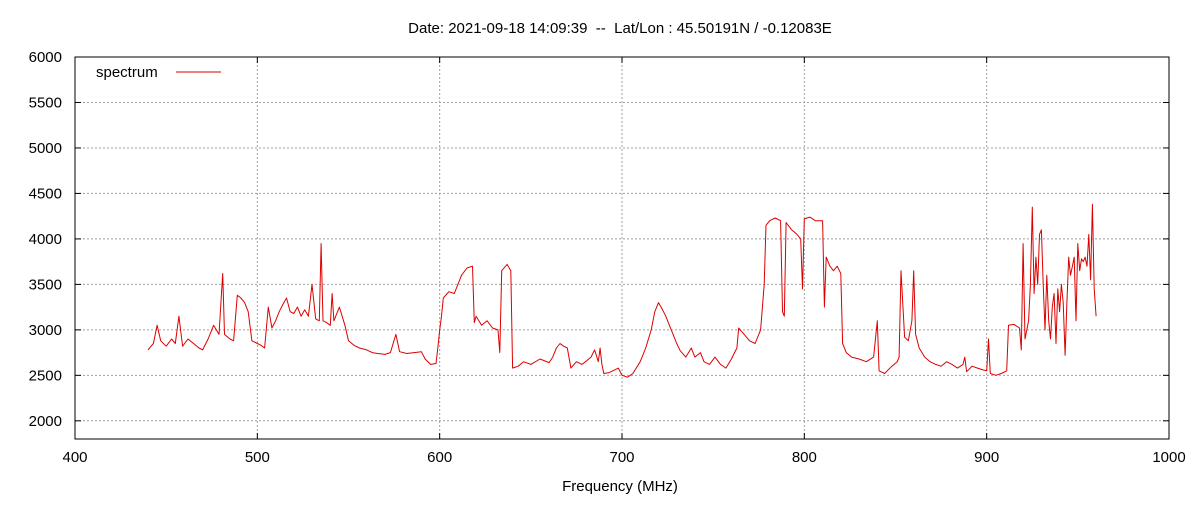 This screenshot has width=1200, height=505. Describe the element at coordinates (45, 421) in the screenshot. I see `y-tick-label: 2000` at that location.